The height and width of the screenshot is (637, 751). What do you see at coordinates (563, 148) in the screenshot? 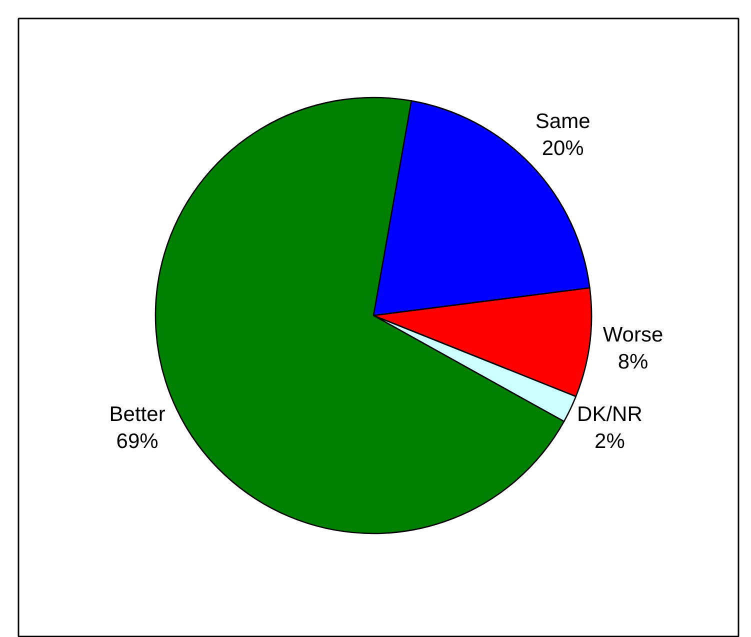
I see `data-label: 20%` at bounding box center [563, 148].